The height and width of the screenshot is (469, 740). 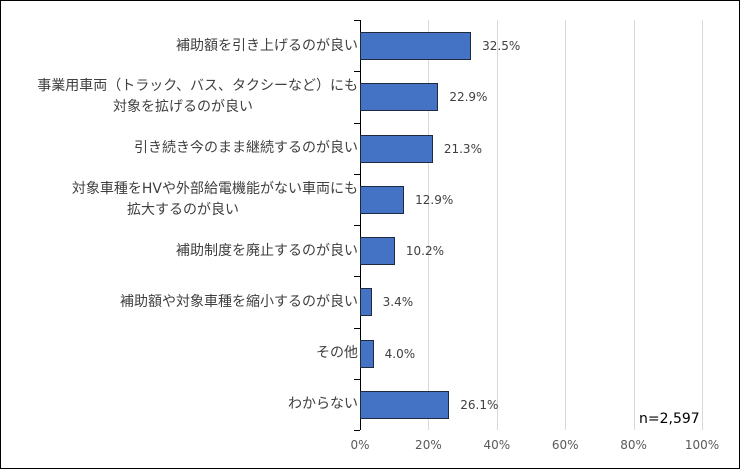 What do you see at coordinates (183, 97) in the screenshot?
I see `category-label: 事業用車両（トラック、バス、タクシーなど）にも対象を拡げるのが良い` at bounding box center [183, 97].